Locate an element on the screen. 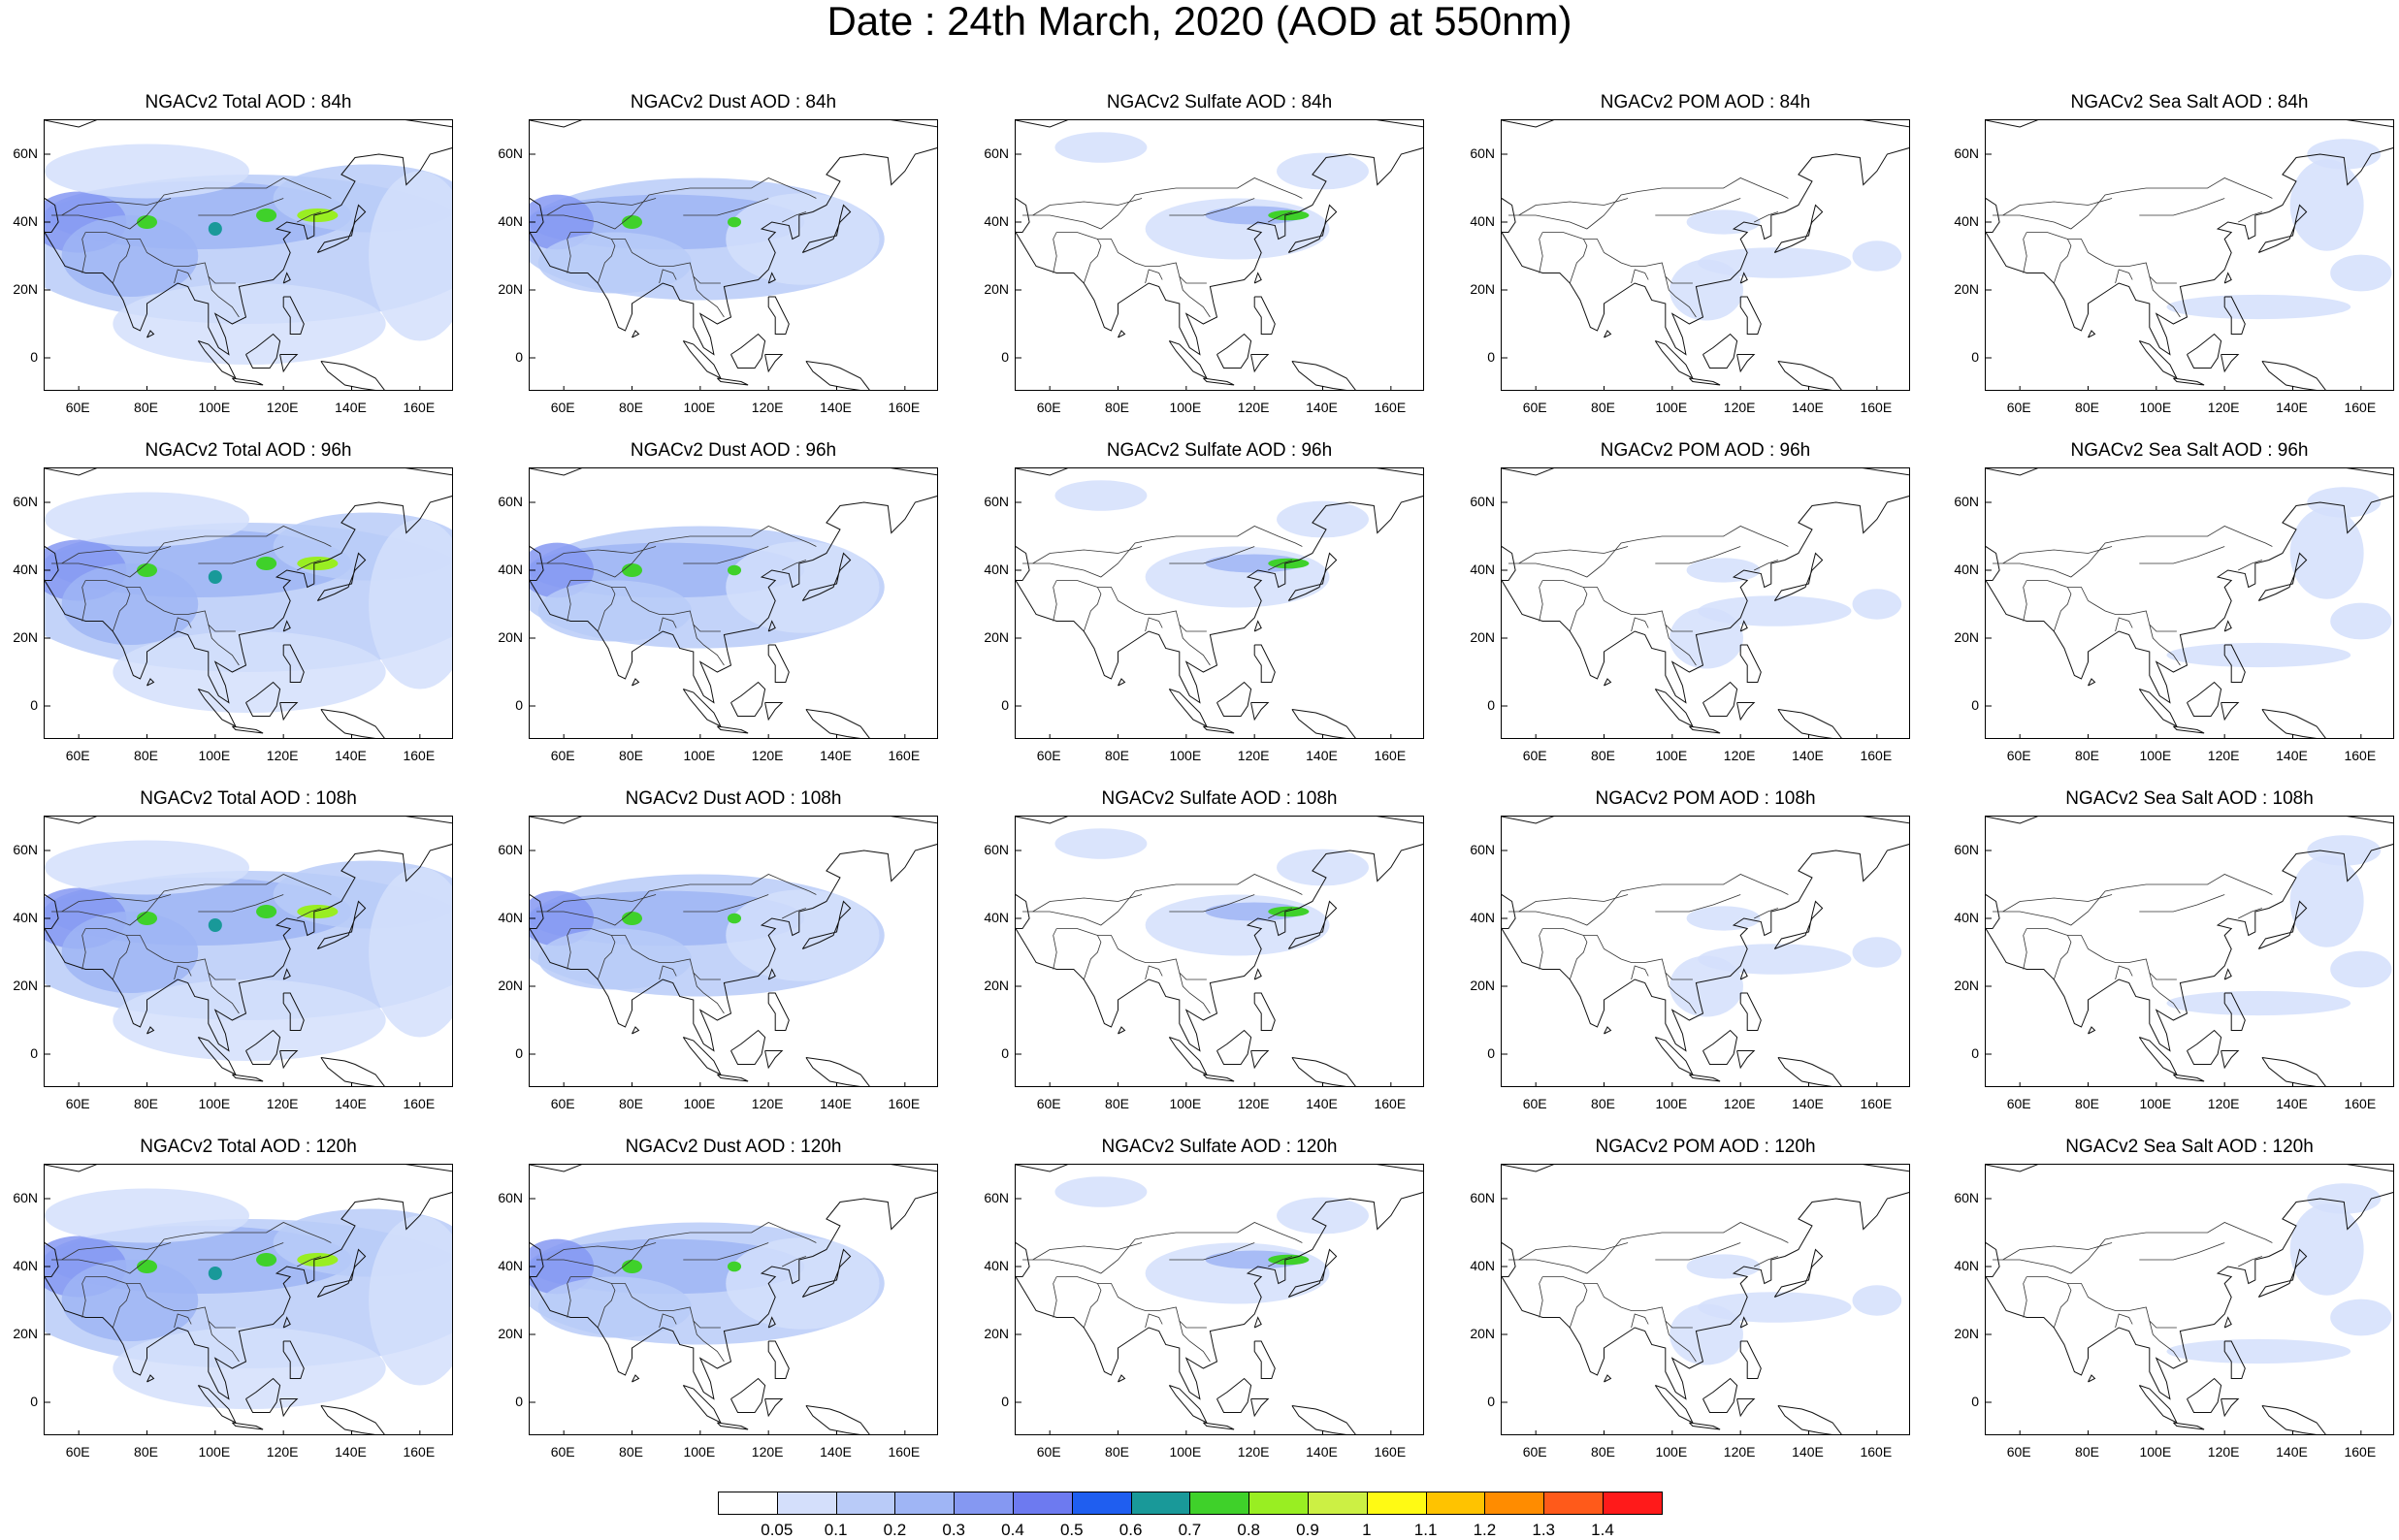 This screenshot has height=1540, width=2399. colorbar-label: 0.8 is located at coordinates (1249, 1530).